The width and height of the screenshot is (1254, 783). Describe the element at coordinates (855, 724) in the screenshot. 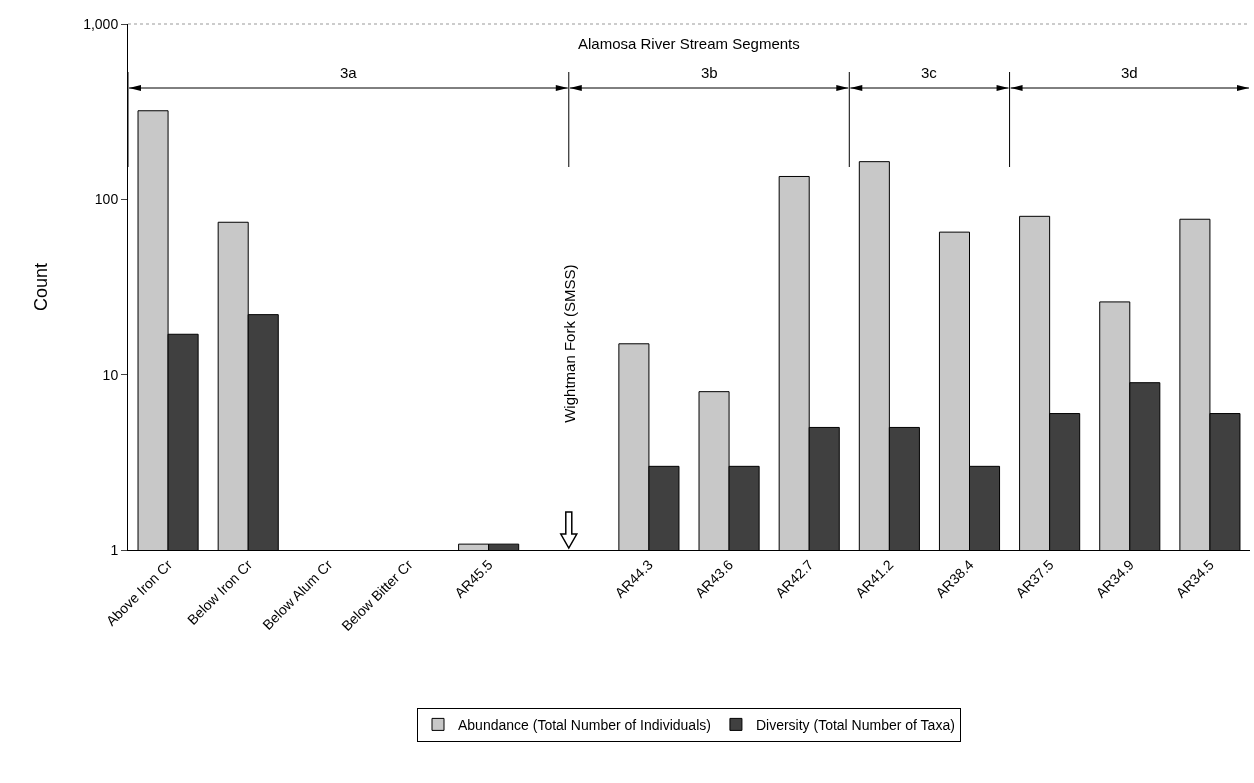

I see `legend-label: Diversity (Total Number of Taxa)` at that location.